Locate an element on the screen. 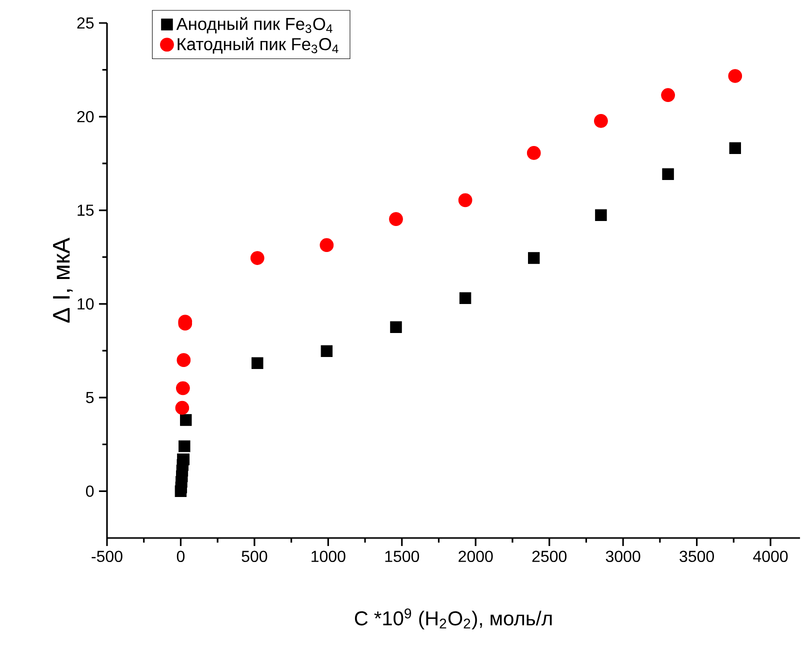 The height and width of the screenshot is (651, 801). y-tick-label: 5 is located at coordinates (90, 398).